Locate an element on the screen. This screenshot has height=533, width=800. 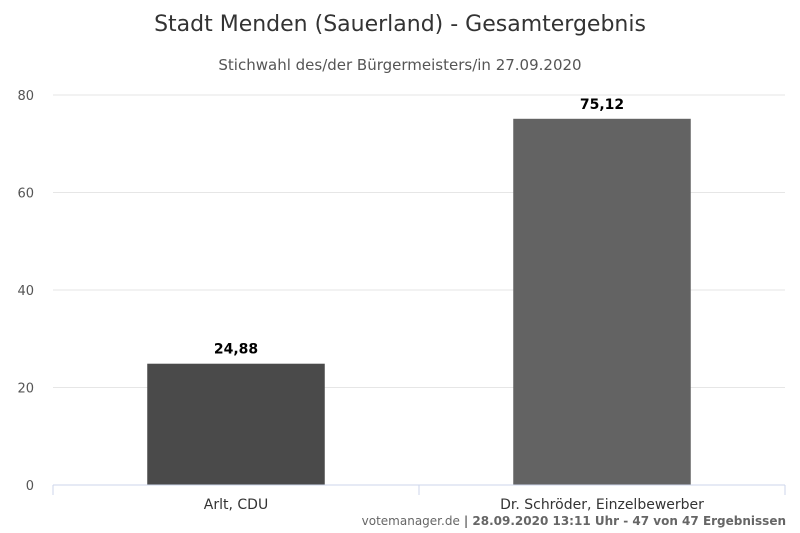
y-axis-ticks: 0 20 40 60 80 is located at coordinates (25, 291).